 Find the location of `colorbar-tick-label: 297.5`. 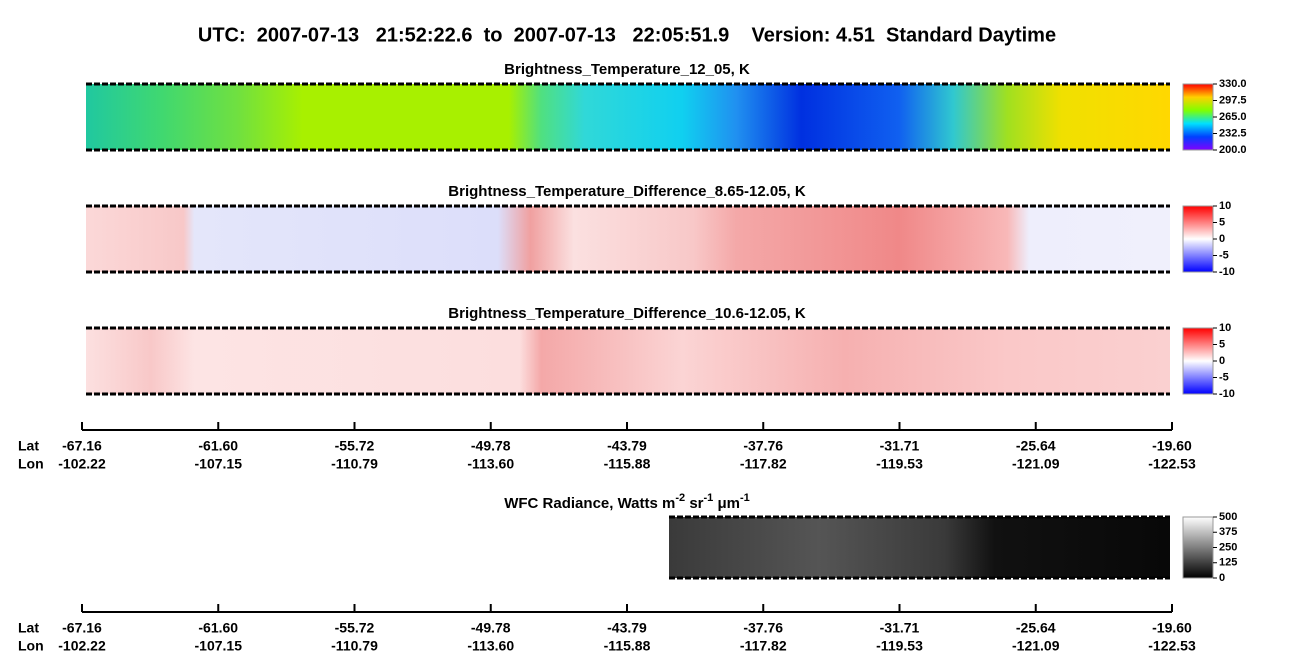

colorbar-tick-label: 297.5 is located at coordinates (1233, 100).